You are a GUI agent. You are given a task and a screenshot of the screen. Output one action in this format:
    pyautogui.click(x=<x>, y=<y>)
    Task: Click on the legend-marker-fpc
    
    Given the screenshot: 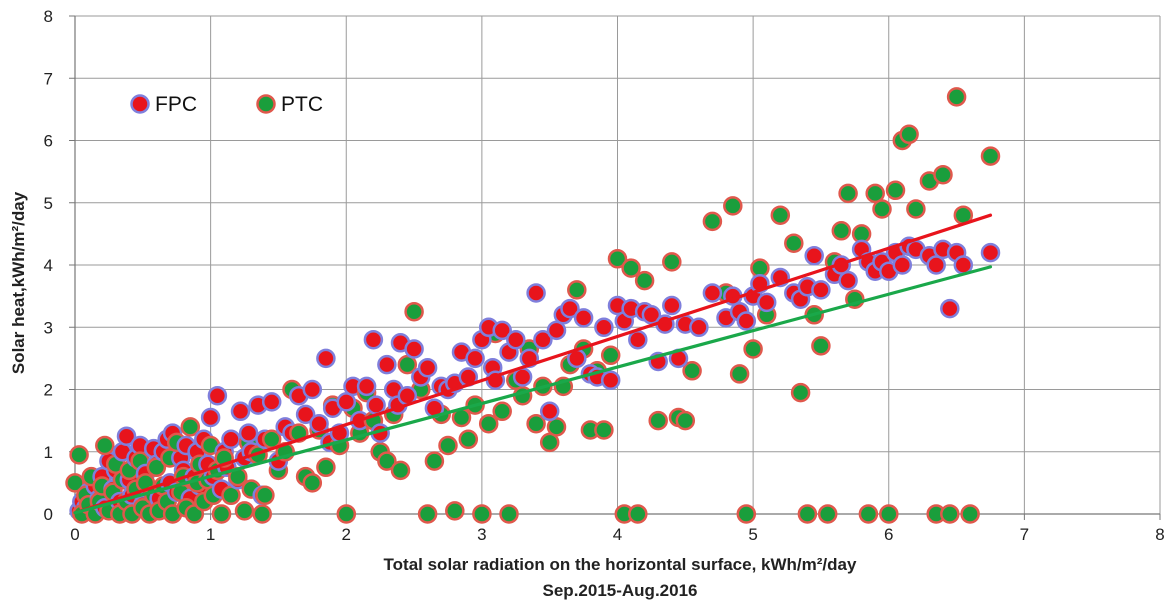 What is the action you would take?
    pyautogui.click(x=140, y=104)
    